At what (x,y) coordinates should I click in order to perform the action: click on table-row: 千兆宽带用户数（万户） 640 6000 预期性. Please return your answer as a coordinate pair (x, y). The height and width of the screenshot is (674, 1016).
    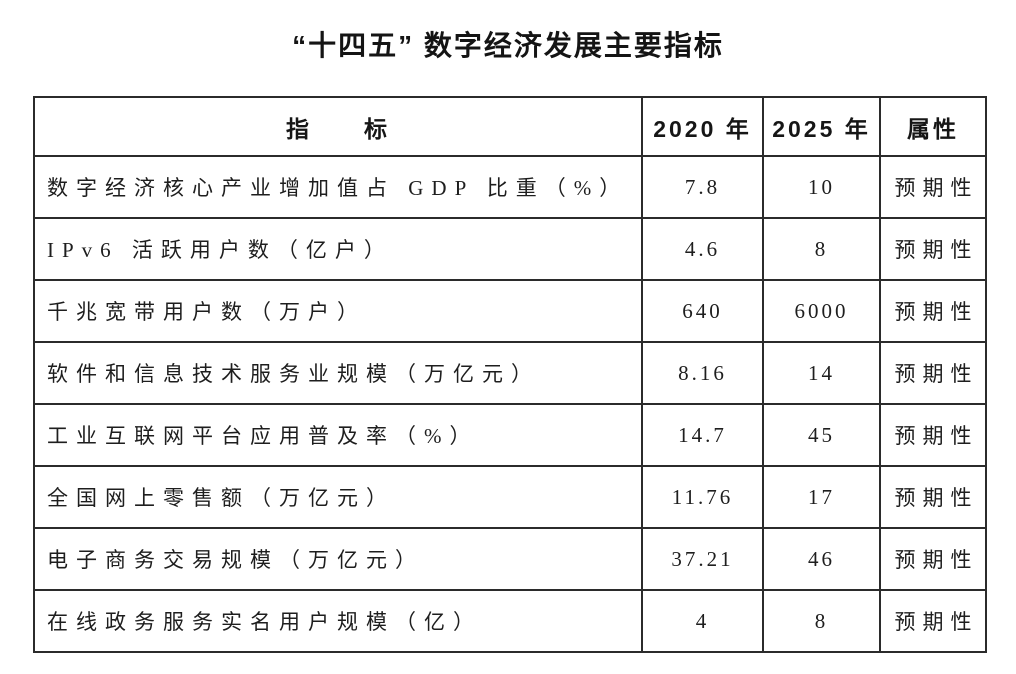
    Looking at the image, I should click on (510, 311).